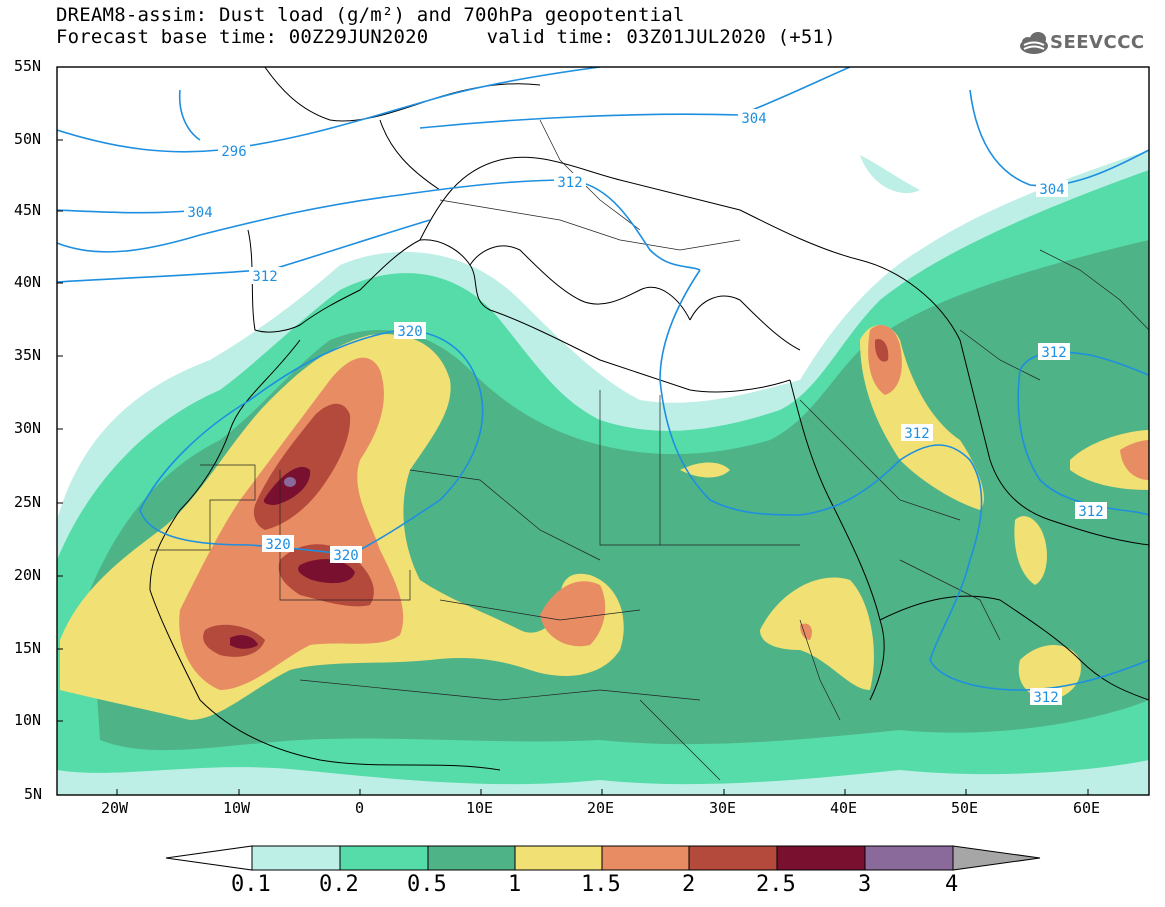  I want to click on colorbar-tick-label: 2, so click(689, 884).